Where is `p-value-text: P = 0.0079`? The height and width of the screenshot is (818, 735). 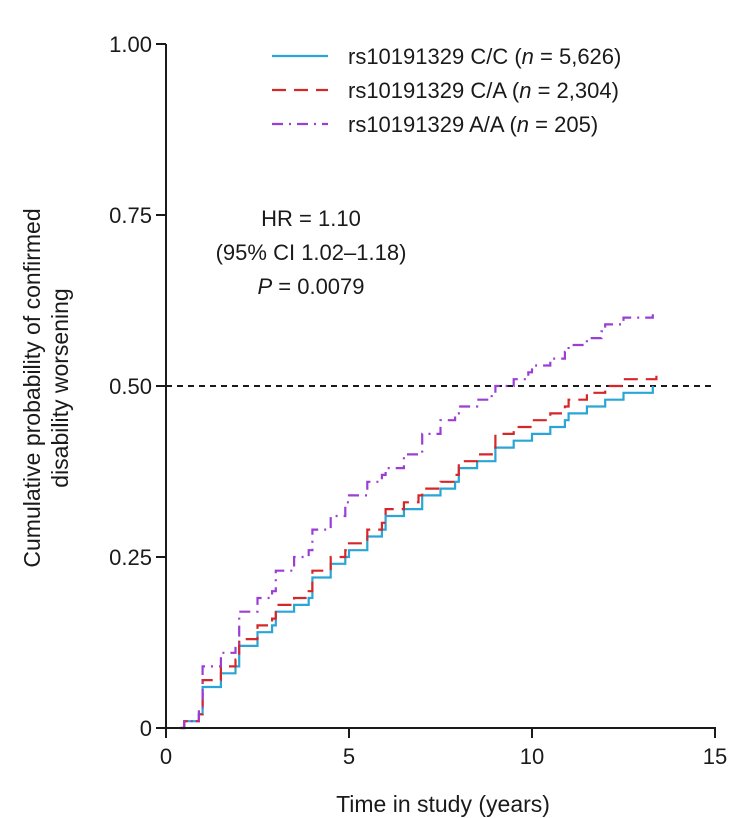 p-value-text: P = 0.0079 is located at coordinates (310, 286).